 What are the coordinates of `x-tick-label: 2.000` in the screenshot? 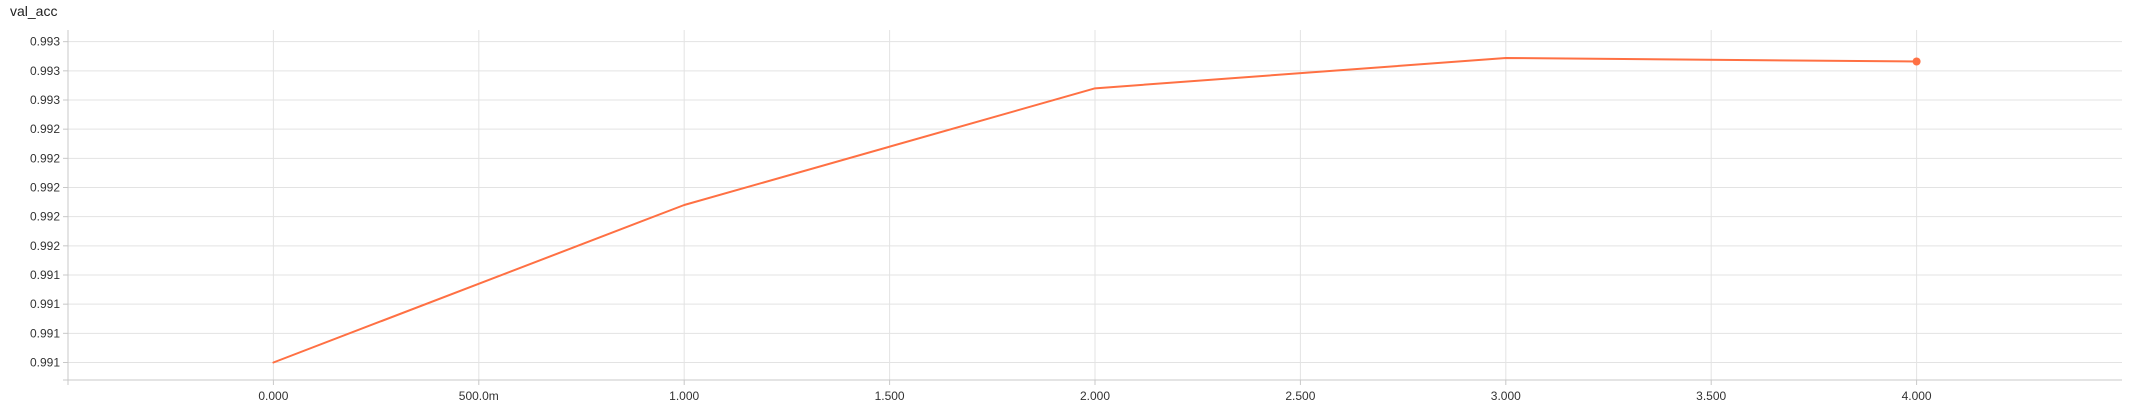 It's located at (1095, 396).